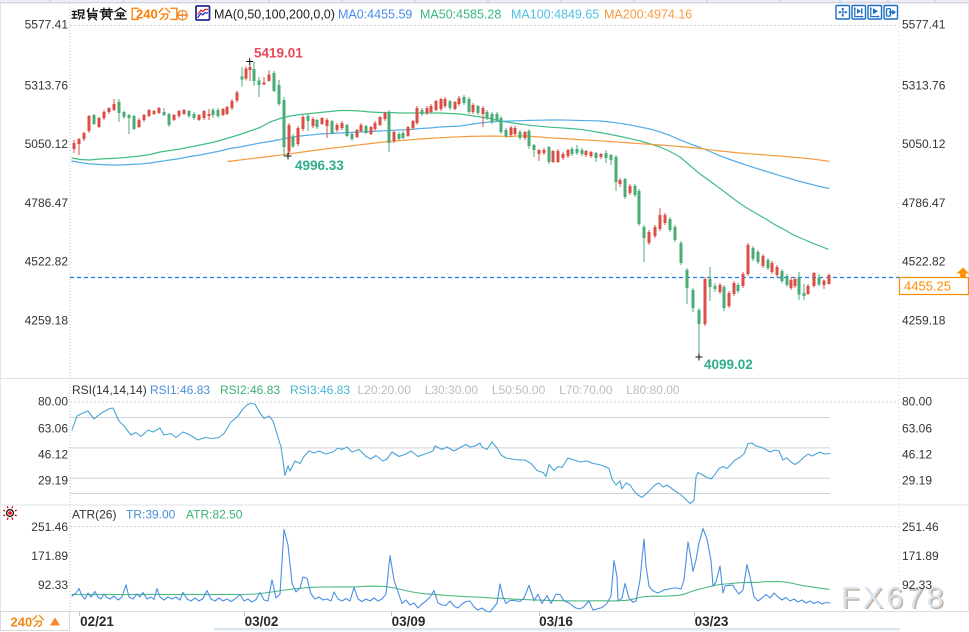 The height and width of the screenshot is (632, 969). Describe the element at coordinates (274, 15) in the screenshot. I see `svg-text: MA(0,50,100,200,0,0)` at that location.